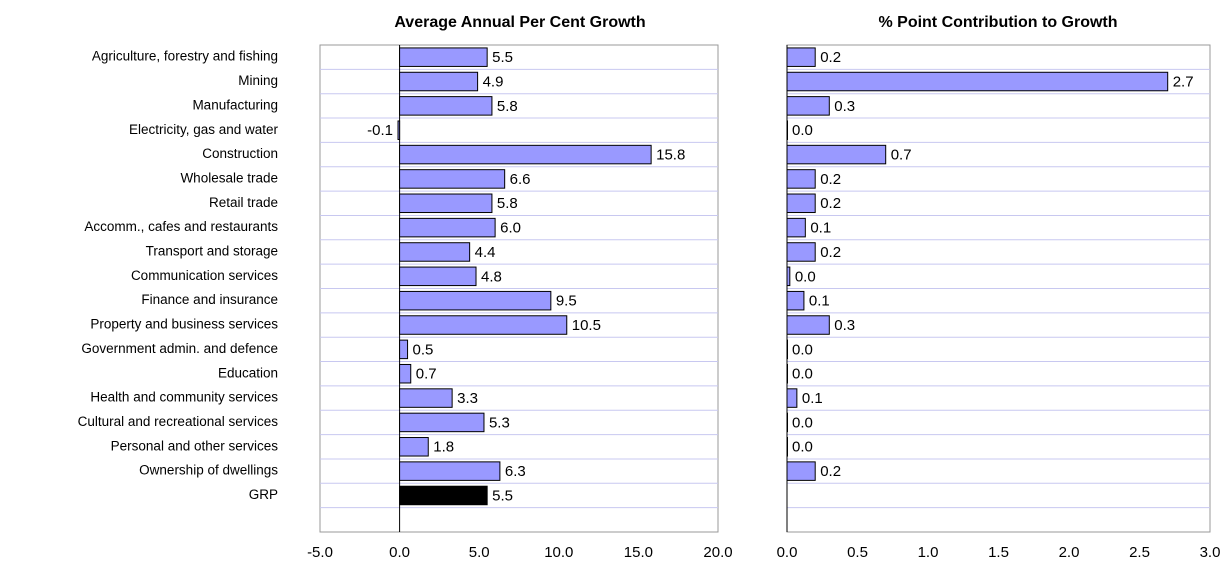 The width and height of the screenshot is (1229, 574). Describe the element at coordinates (485, 252) in the screenshot. I see `value-label: 4.4` at that location.